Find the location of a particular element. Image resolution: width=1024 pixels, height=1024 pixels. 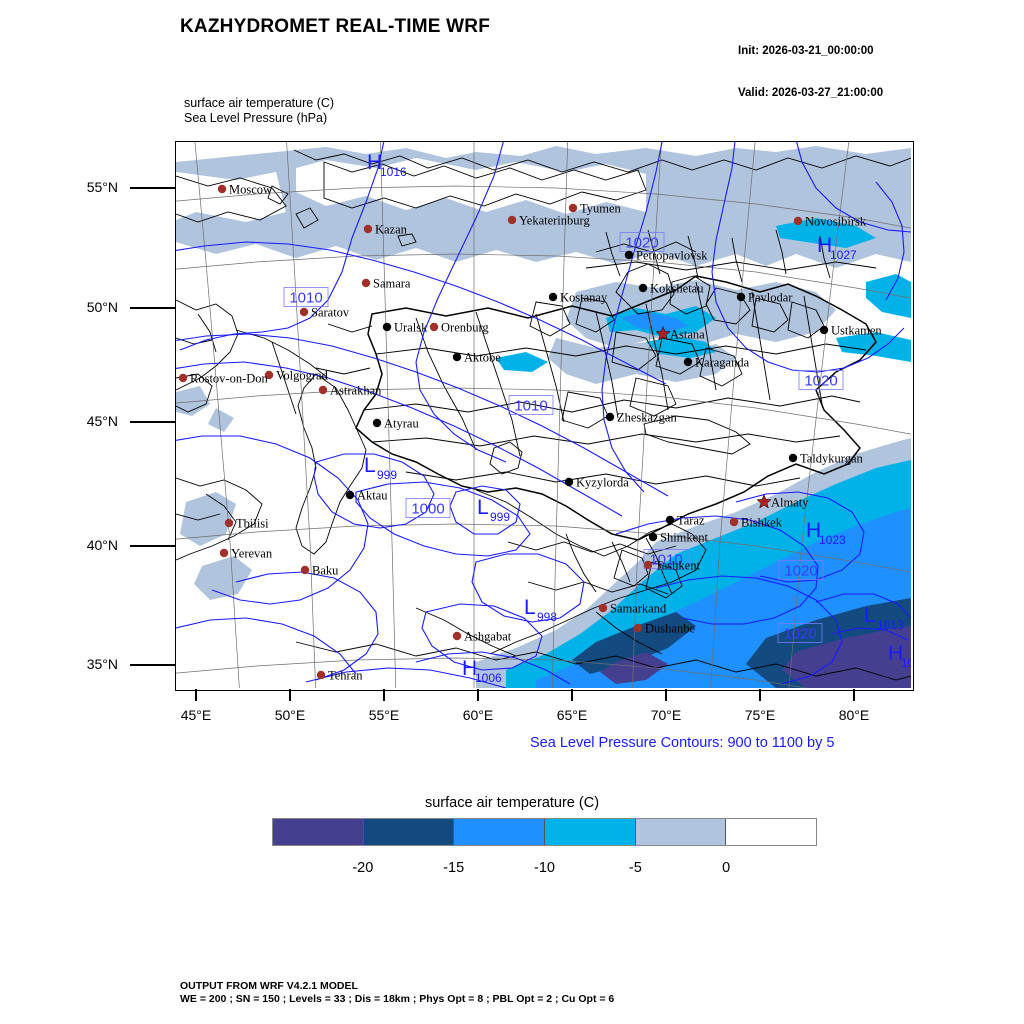

city-label: Bishkek is located at coordinates (762, 523).